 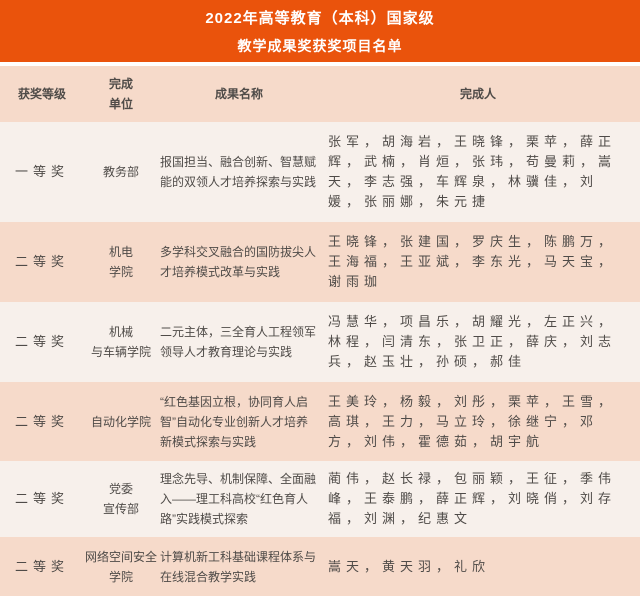 What do you see at coordinates (409, 566) in the screenshot?
I see `people-cell: 嵩天，黄天羽，礼欣` at bounding box center [409, 566].